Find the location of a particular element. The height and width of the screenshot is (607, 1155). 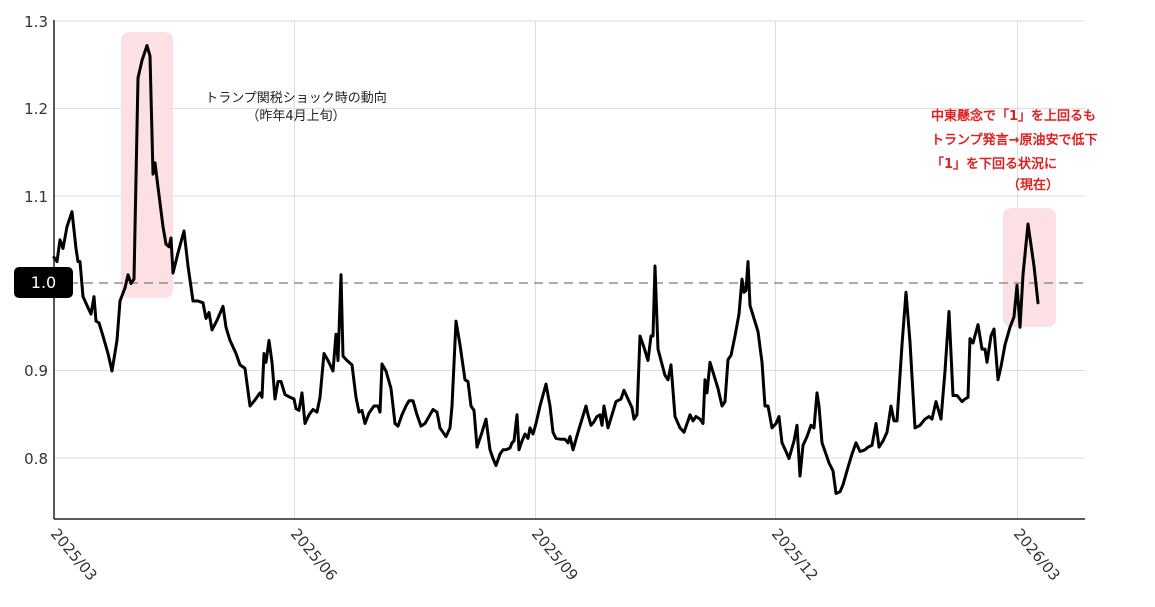

x-tick-2025-03: 2025/03 is located at coordinates (74, 554).